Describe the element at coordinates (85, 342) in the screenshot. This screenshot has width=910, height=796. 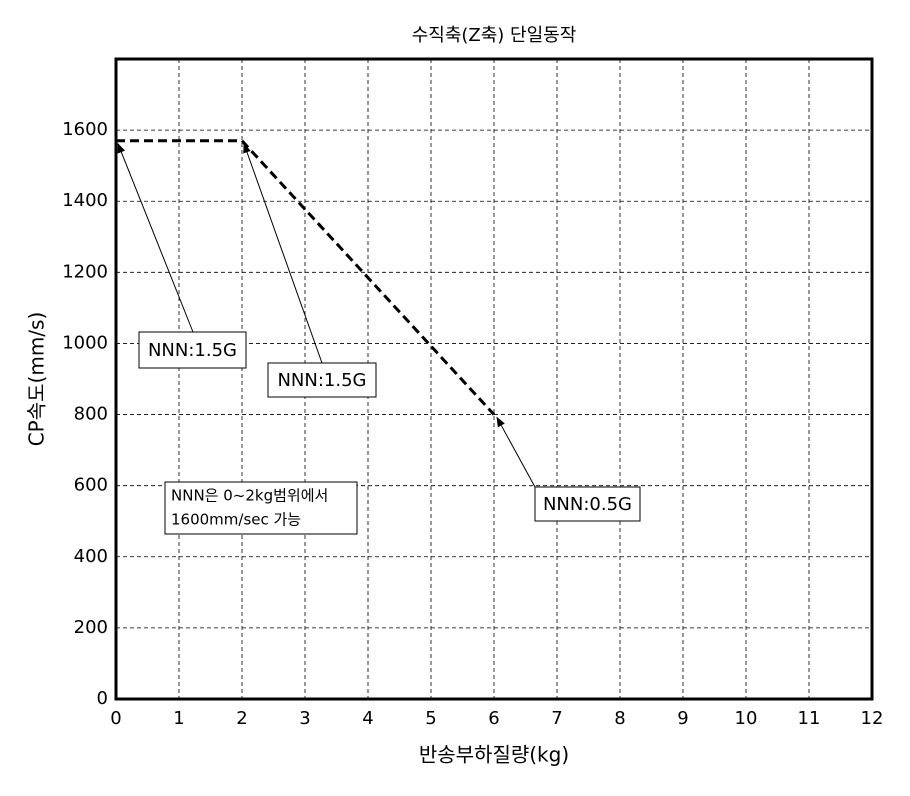
I see `y-tick-label: 1000` at that location.